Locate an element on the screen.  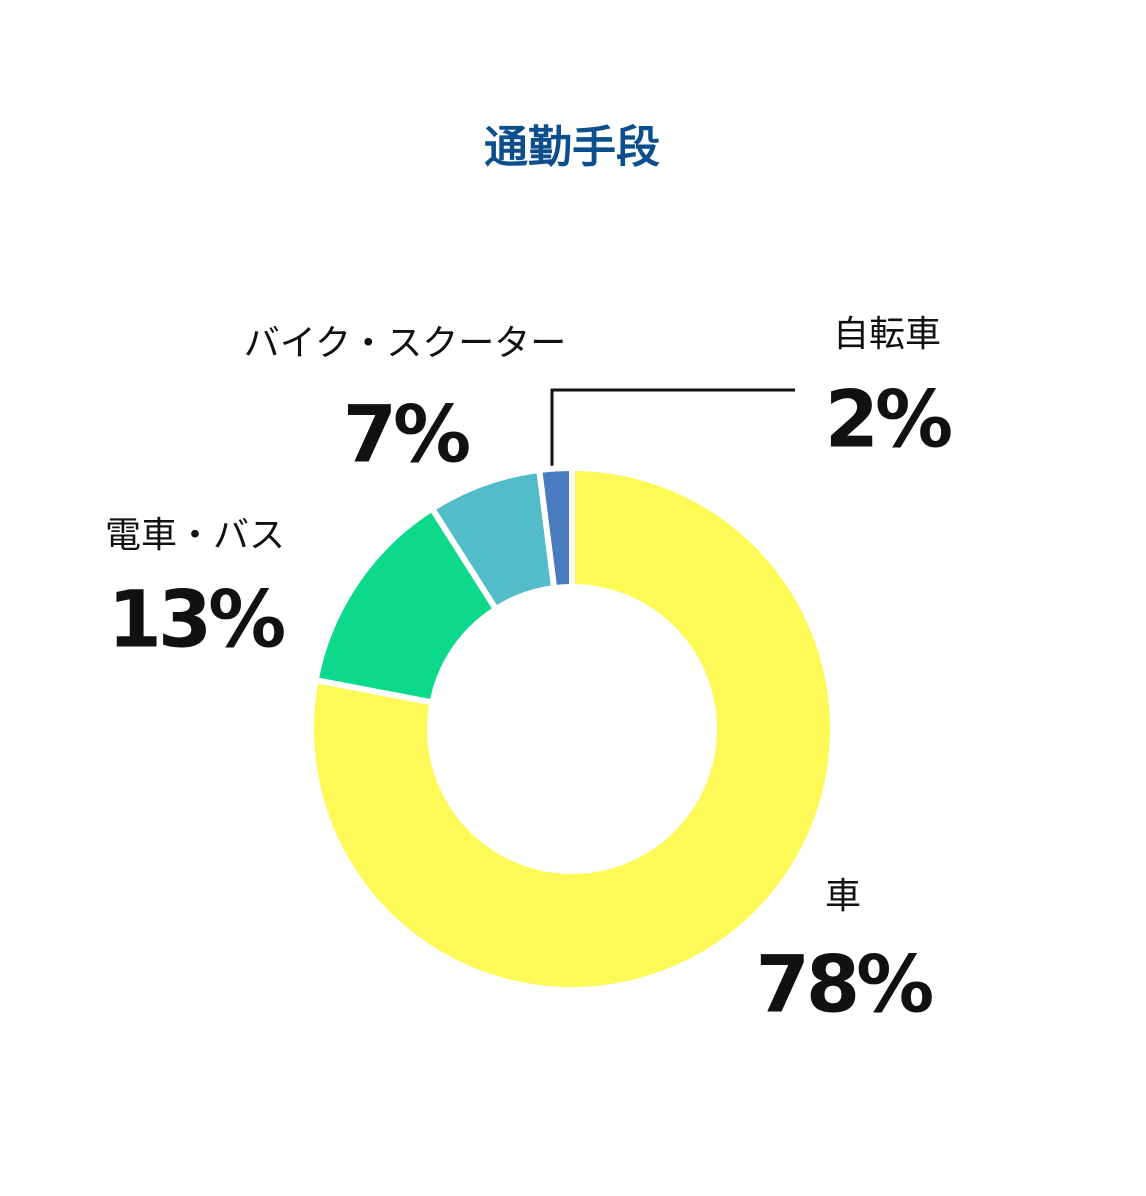
category-label: 車 is located at coordinates (843, 896).